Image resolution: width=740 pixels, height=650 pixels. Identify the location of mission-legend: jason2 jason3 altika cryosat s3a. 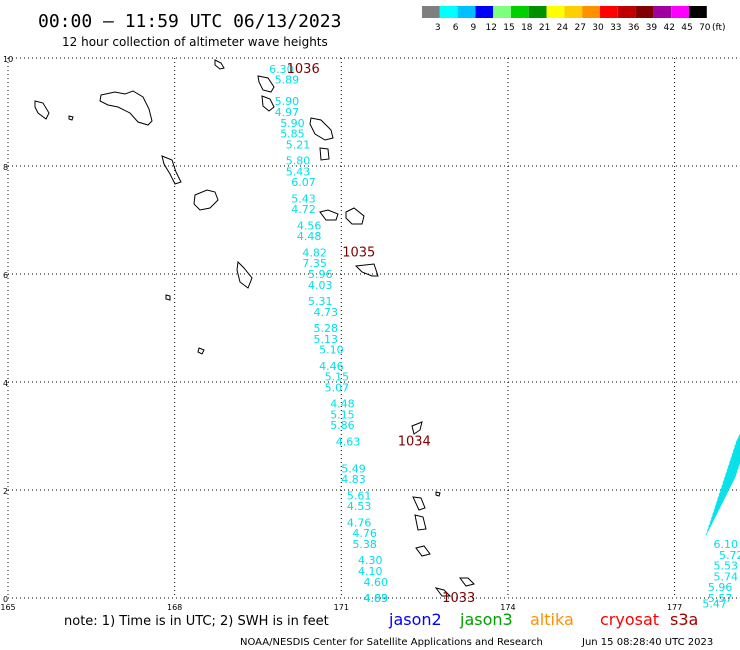
(543, 619).